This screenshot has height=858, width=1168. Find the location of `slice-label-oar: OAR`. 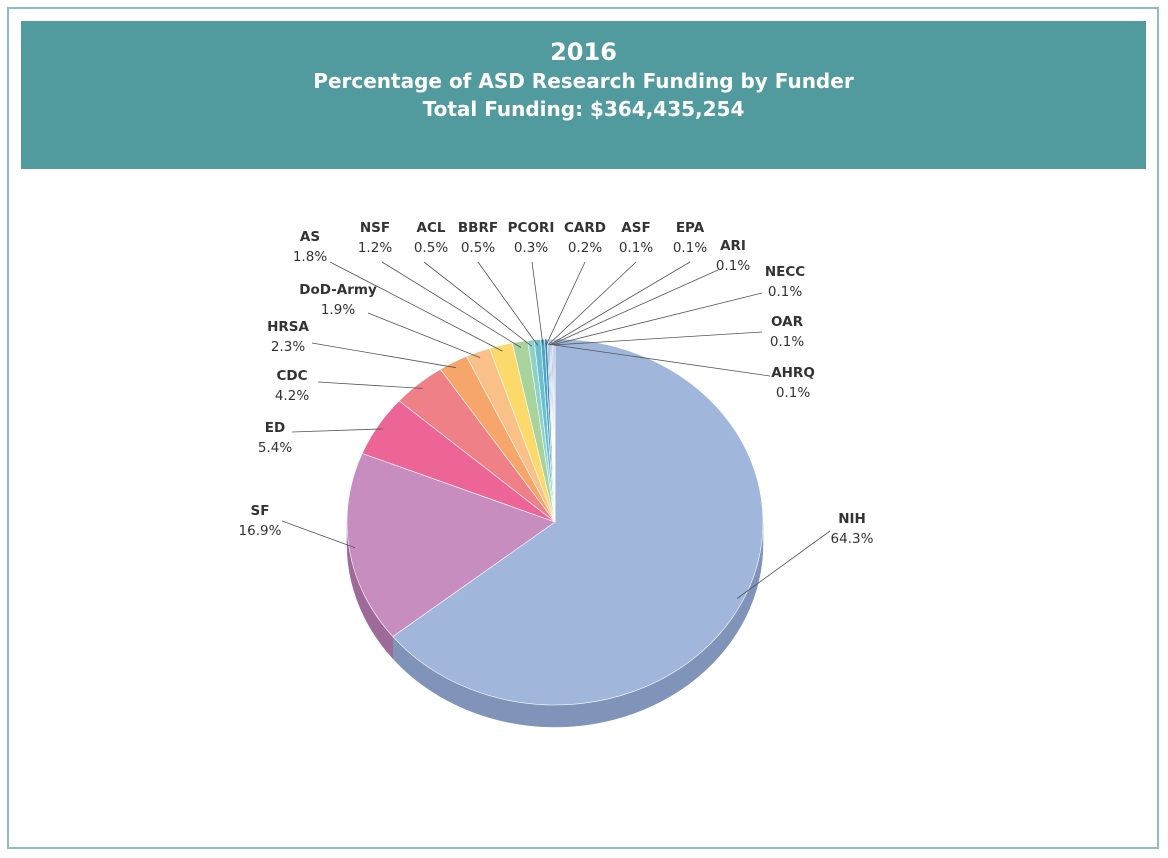

slice-label-oar: OAR is located at coordinates (787, 322).